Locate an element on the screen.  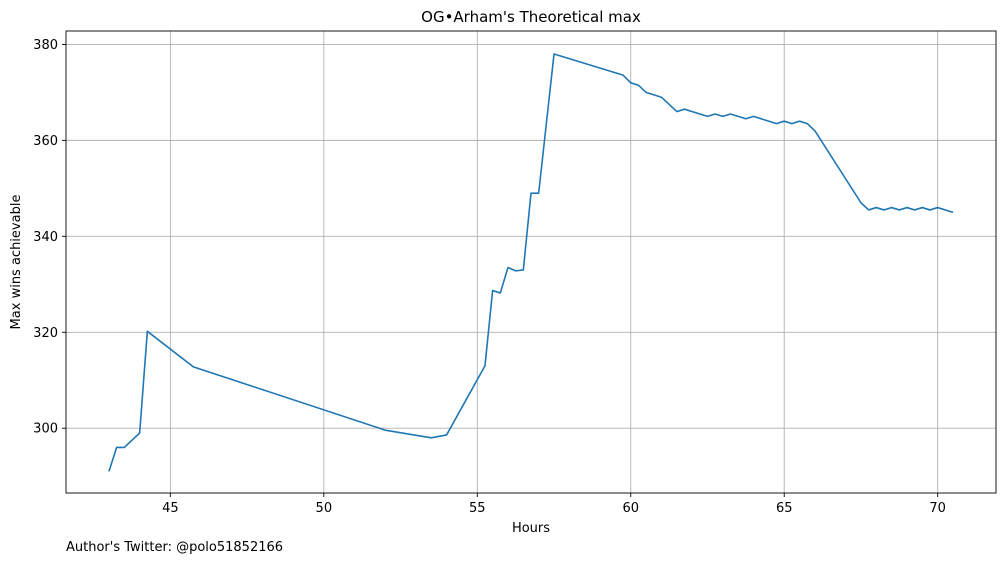
y-tick-label: 300 is located at coordinates (45, 429).